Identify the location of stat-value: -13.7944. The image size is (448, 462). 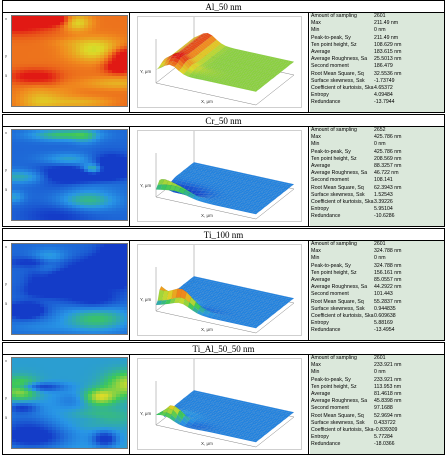
(384, 102).